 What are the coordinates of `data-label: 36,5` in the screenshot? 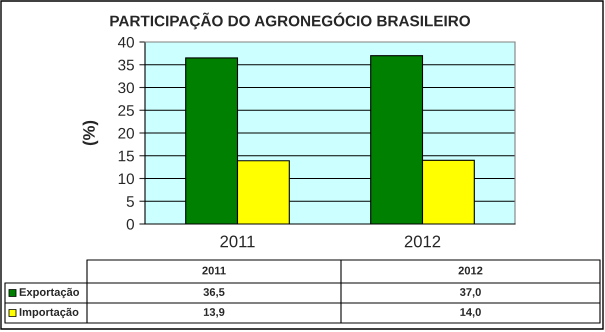 It's located at (214, 293).